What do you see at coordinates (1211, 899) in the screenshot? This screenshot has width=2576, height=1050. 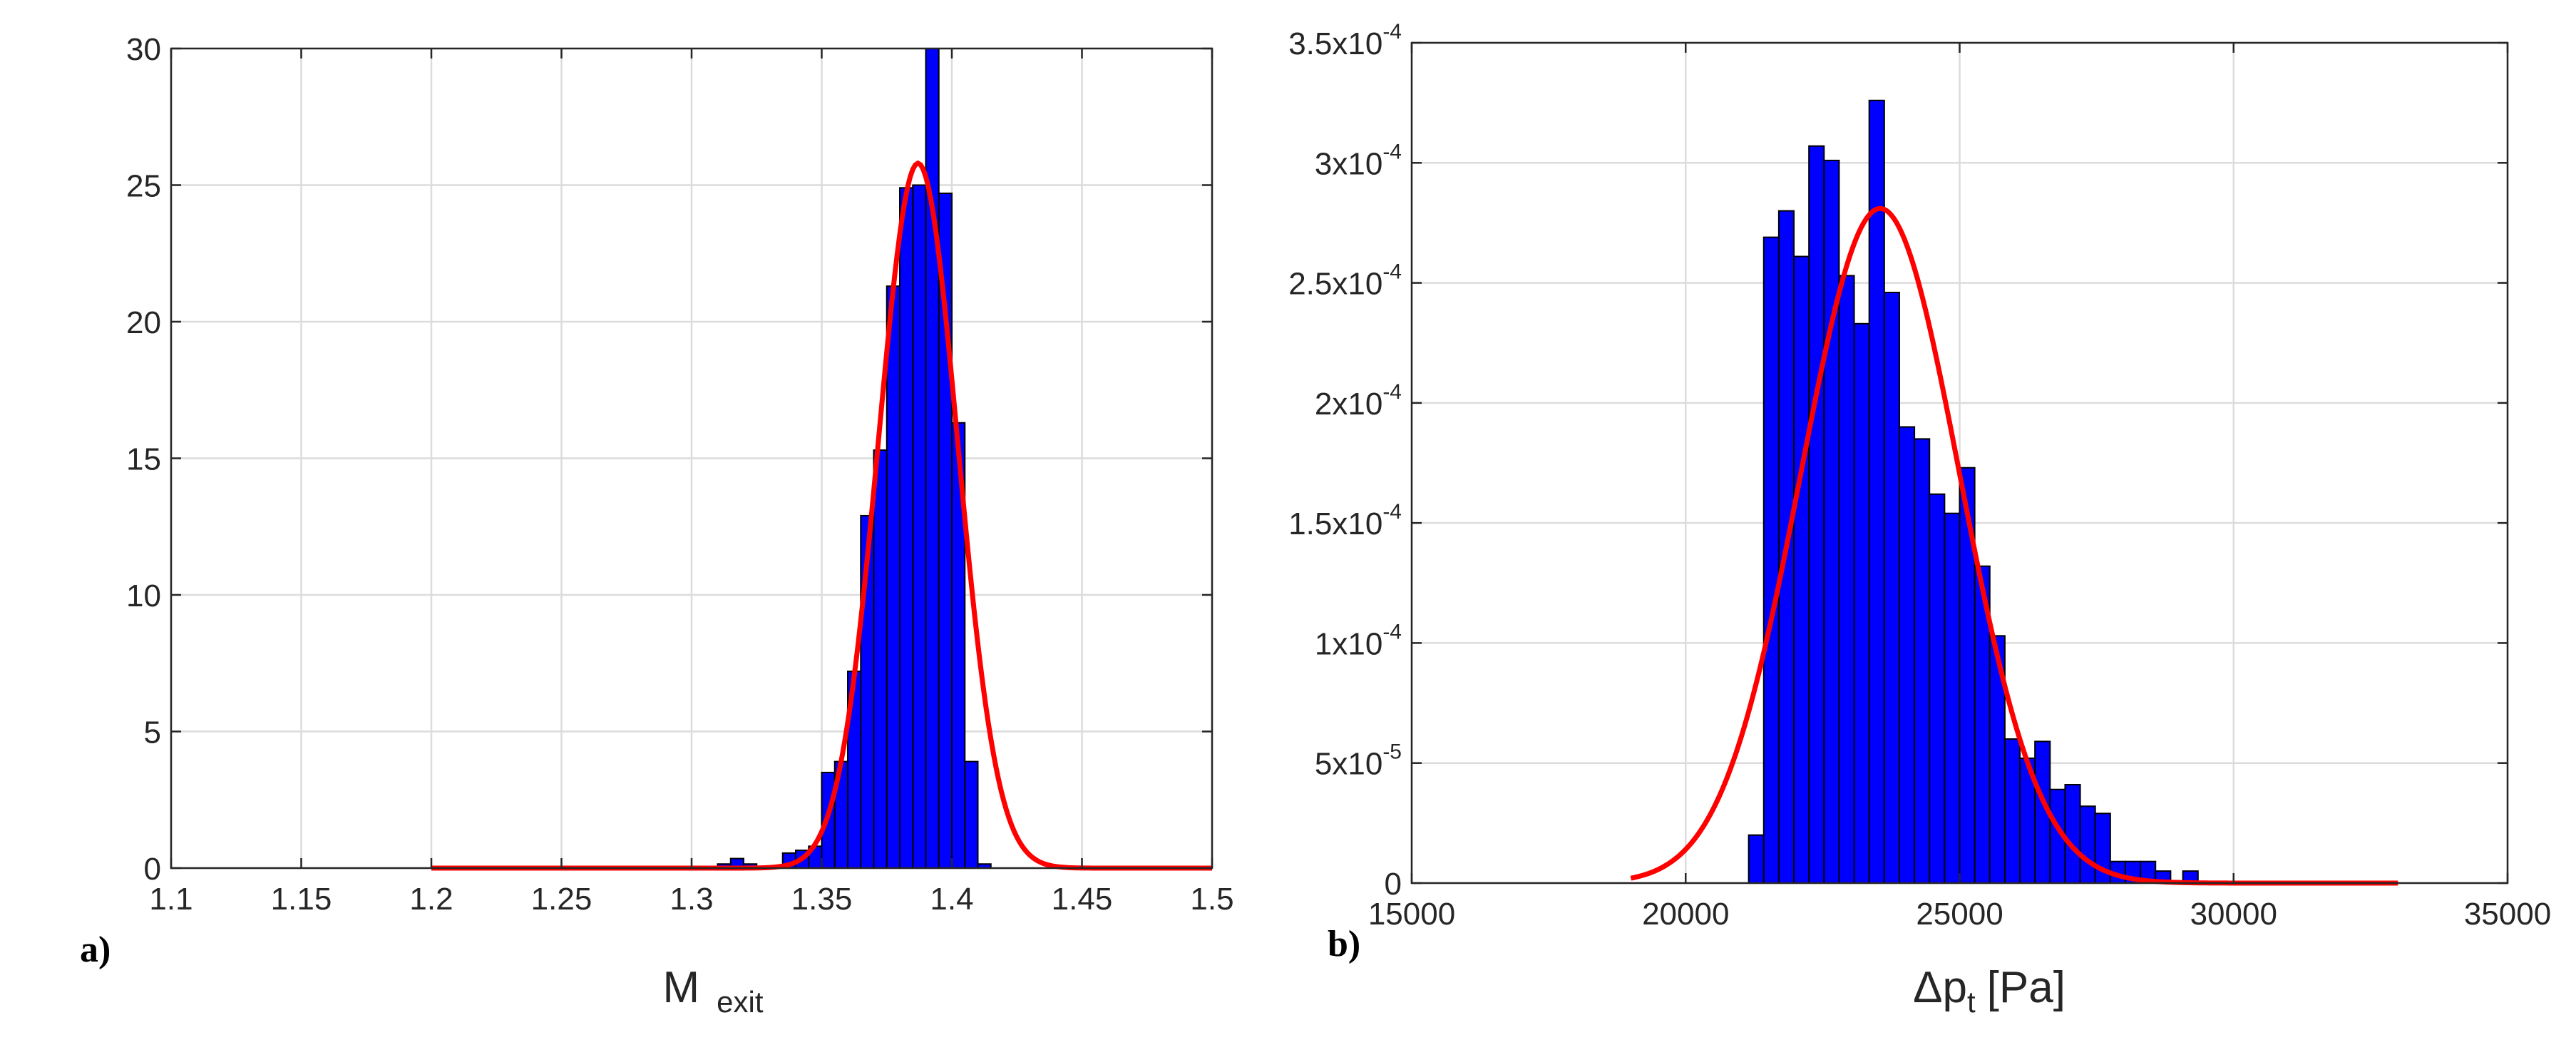 I see `chart-a-xtick-label: 1.5` at bounding box center [1211, 899].